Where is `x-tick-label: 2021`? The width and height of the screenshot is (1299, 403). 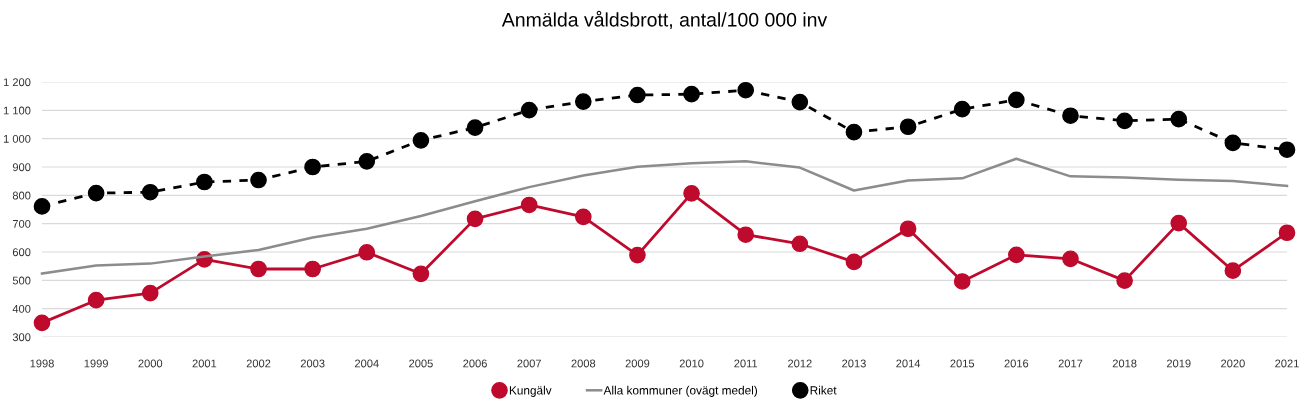
x-tick-label: 2021 is located at coordinates (1287, 363).